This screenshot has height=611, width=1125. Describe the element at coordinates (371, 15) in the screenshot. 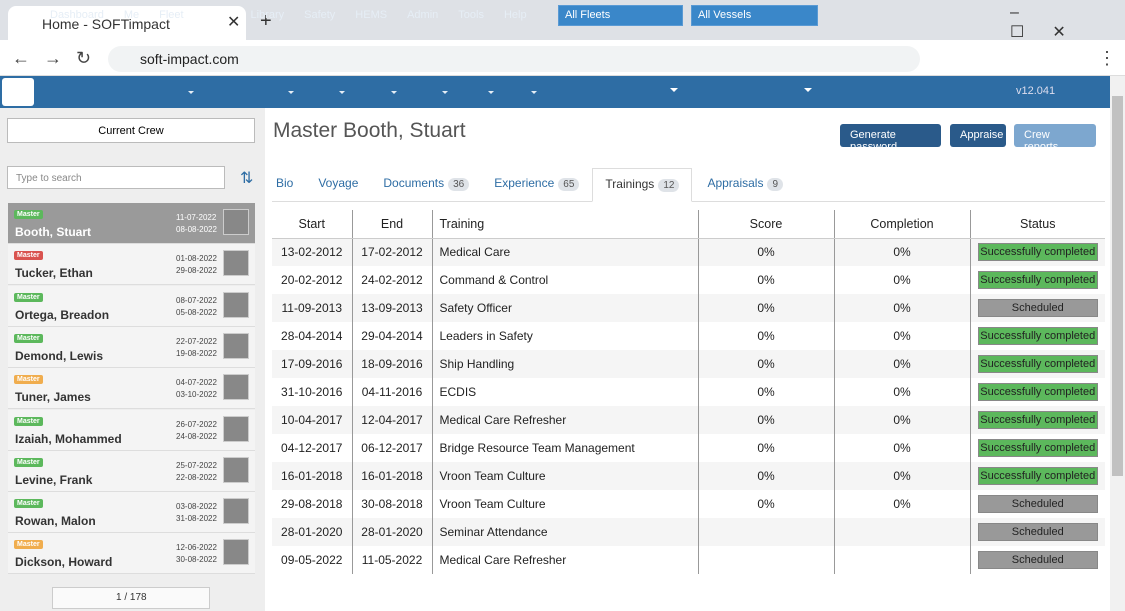

I see `nav-item: HEMS` at that location.